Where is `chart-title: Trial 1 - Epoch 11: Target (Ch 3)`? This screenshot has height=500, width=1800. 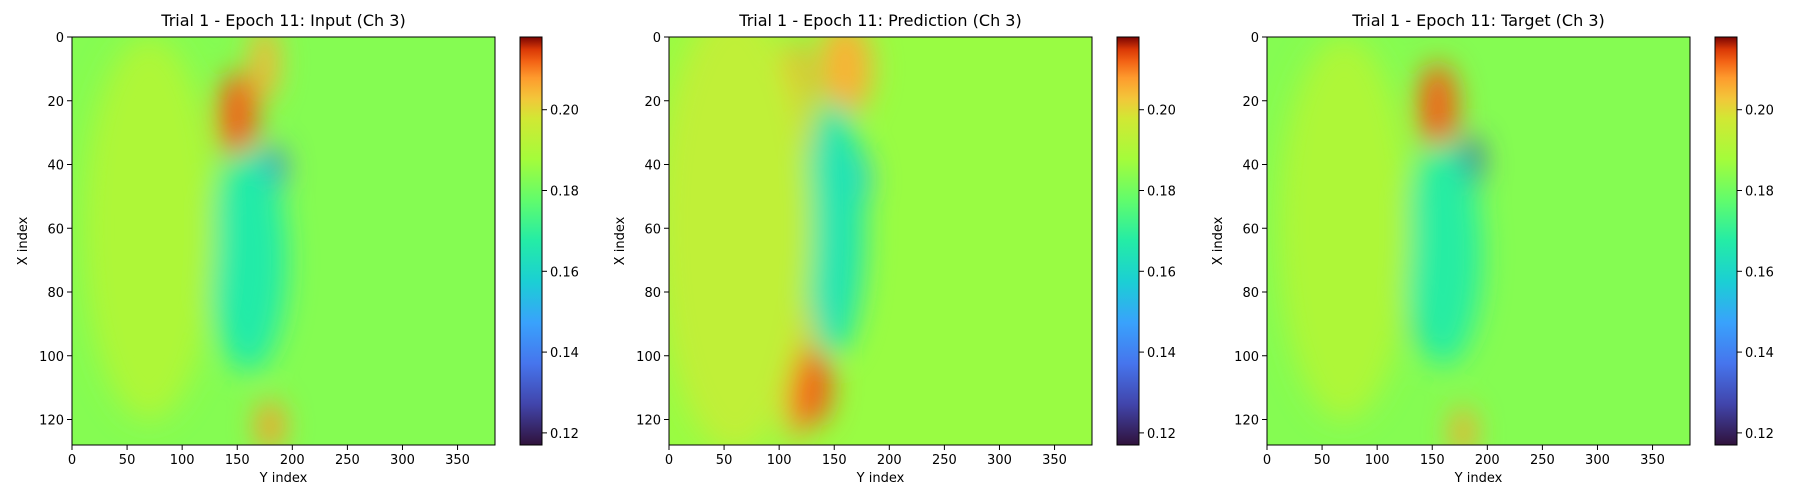 chart-title: Trial 1 - Epoch 11: Target (Ch 3) is located at coordinates (1477, 20).